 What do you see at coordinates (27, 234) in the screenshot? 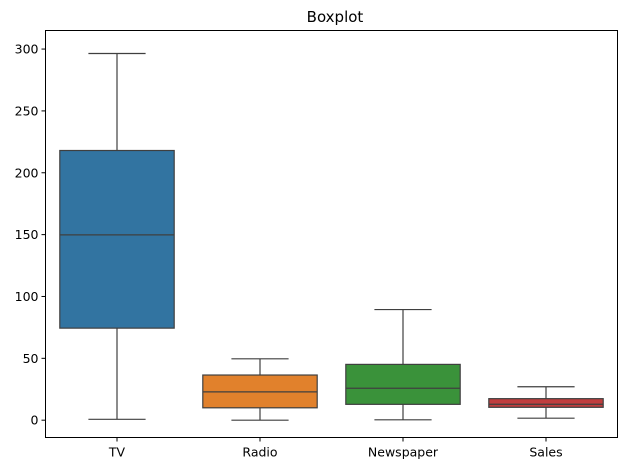
I see `y-tick-label: 150` at bounding box center [27, 234].